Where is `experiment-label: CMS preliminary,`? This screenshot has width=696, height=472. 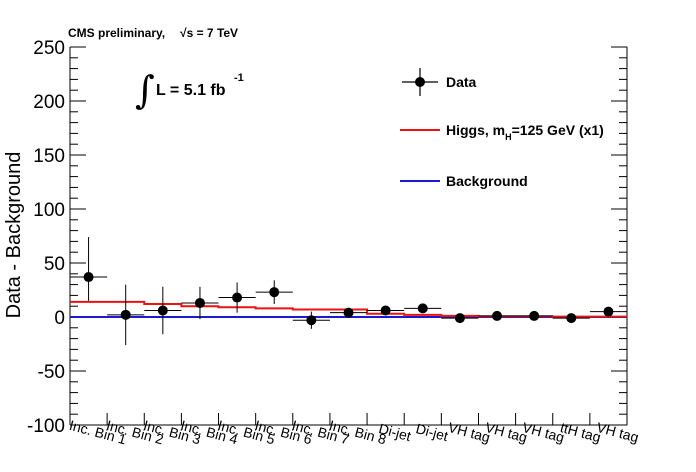 experiment-label: CMS preliminary, is located at coordinates (116, 33).